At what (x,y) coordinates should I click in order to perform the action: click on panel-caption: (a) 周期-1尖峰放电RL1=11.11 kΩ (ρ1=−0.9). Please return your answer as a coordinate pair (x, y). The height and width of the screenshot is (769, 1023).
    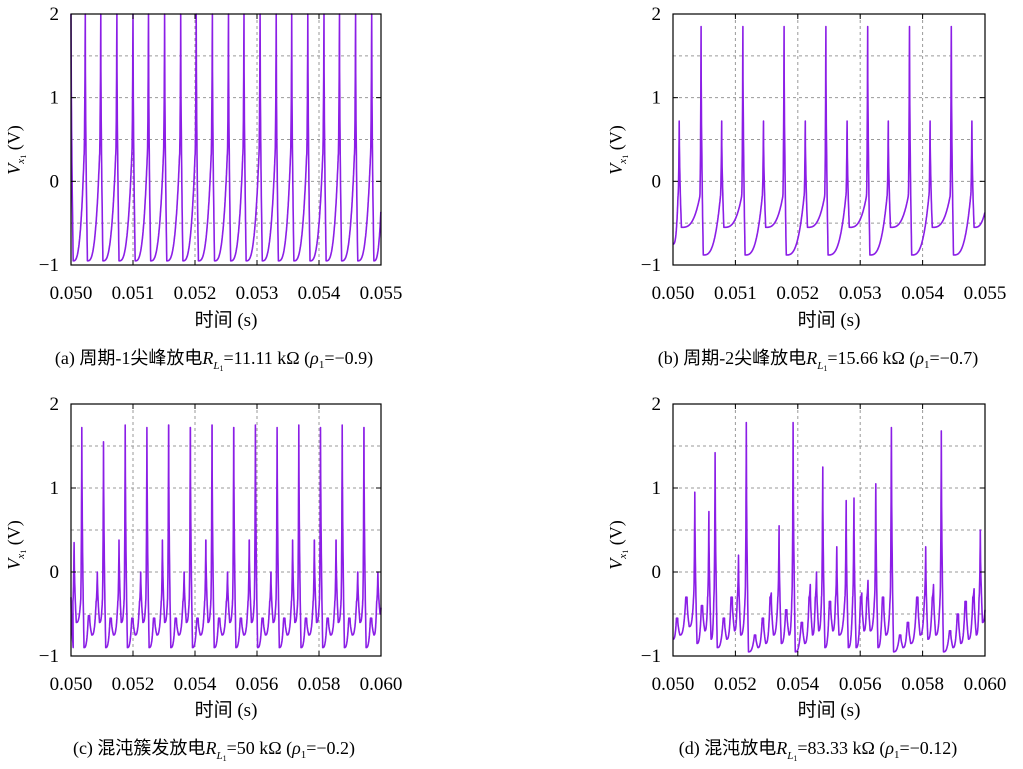
    Looking at the image, I should click on (214, 360).